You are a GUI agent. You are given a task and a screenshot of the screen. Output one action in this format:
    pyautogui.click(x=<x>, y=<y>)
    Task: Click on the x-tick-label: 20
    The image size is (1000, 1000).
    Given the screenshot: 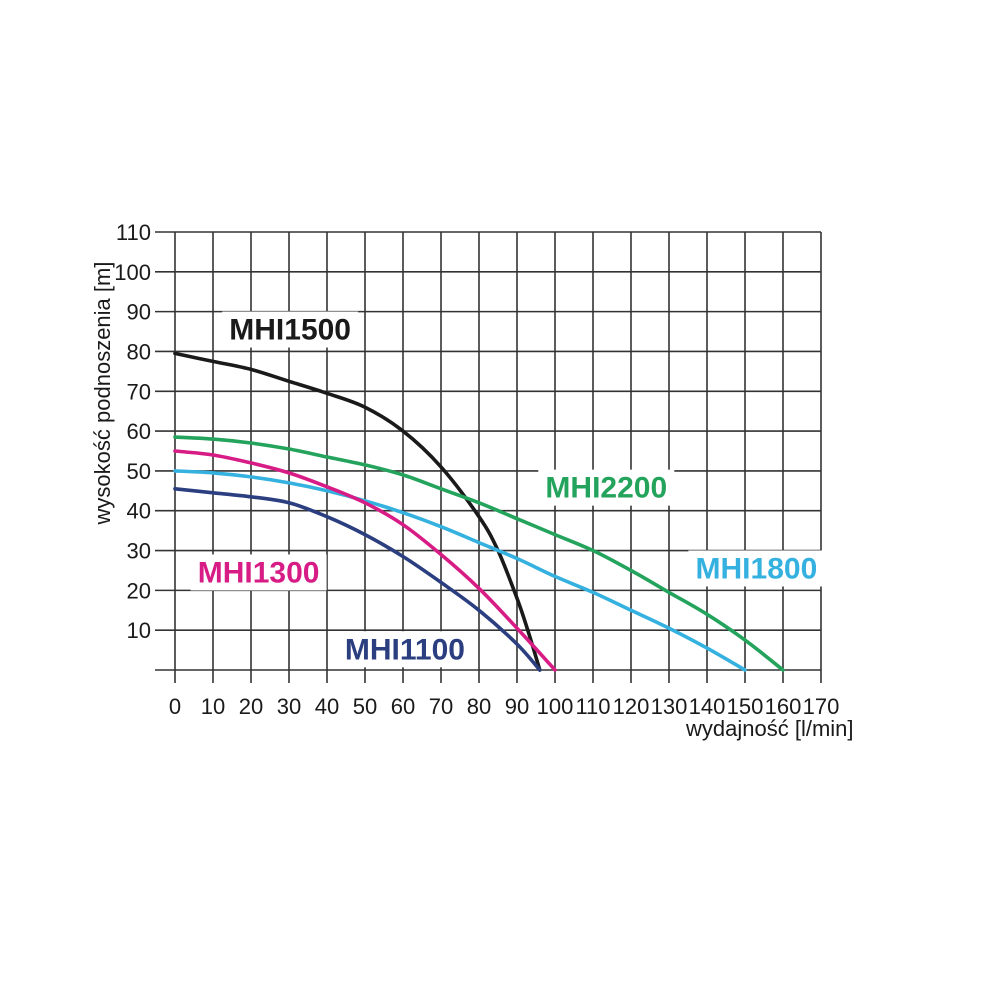 What is the action you would take?
    pyautogui.click(x=251, y=706)
    